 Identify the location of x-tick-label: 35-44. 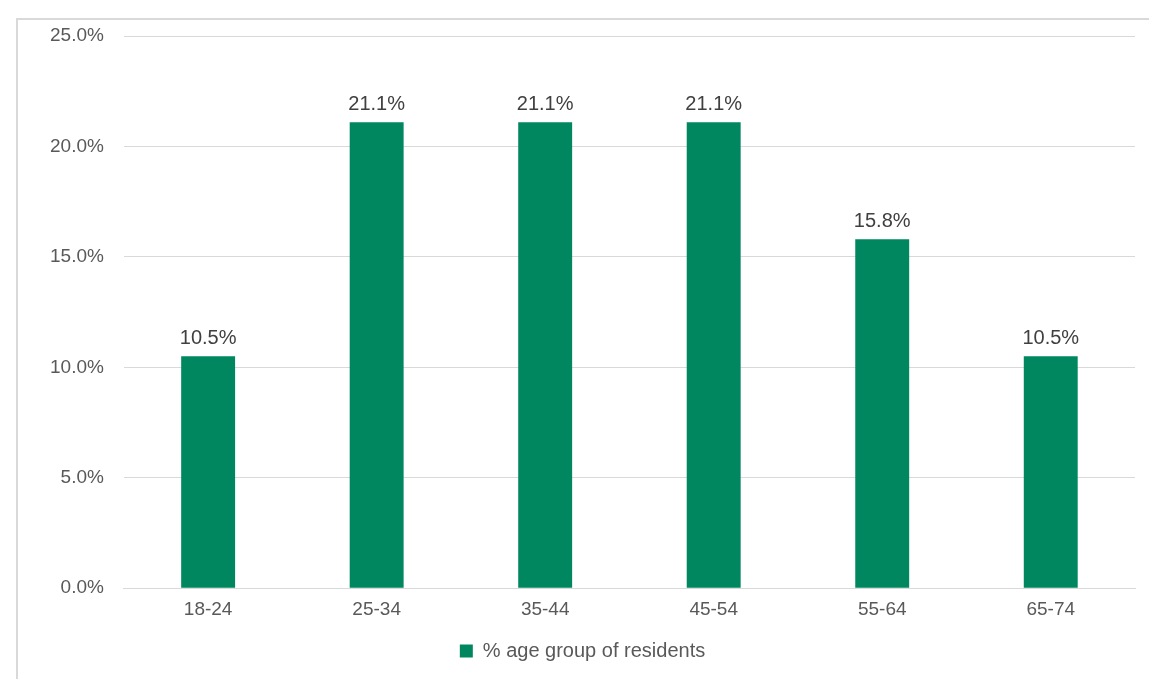
(545, 608).